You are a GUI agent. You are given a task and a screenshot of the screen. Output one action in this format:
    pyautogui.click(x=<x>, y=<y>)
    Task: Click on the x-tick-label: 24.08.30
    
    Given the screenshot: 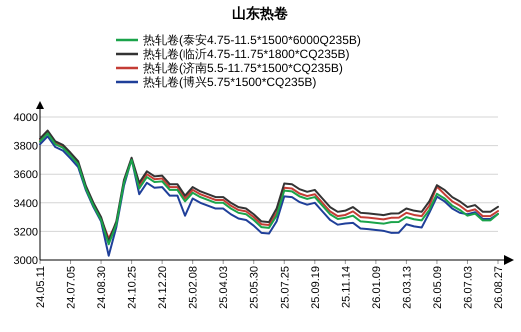 What is the action you would take?
    pyautogui.click(x=102, y=287)
    